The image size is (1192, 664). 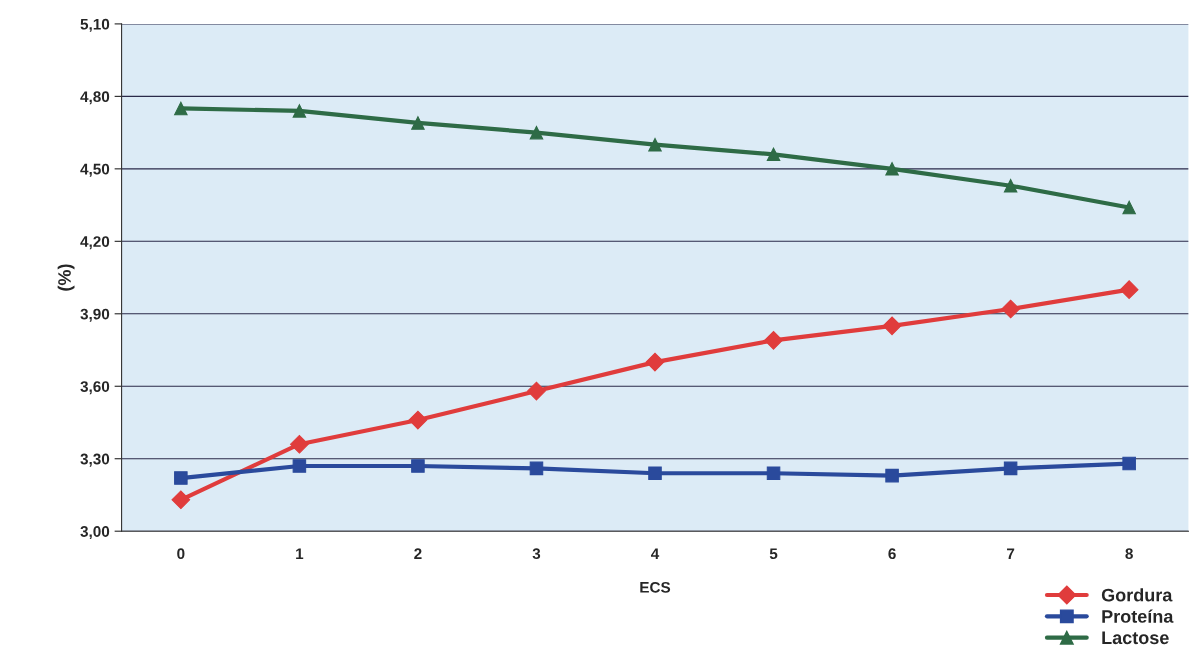 What do you see at coordinates (181, 554) in the screenshot?
I see `x-tick-label: 0` at bounding box center [181, 554].